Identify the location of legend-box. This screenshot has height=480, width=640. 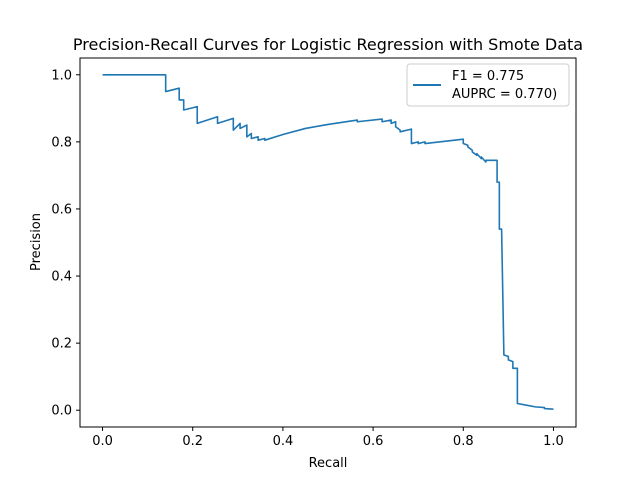
(488, 85).